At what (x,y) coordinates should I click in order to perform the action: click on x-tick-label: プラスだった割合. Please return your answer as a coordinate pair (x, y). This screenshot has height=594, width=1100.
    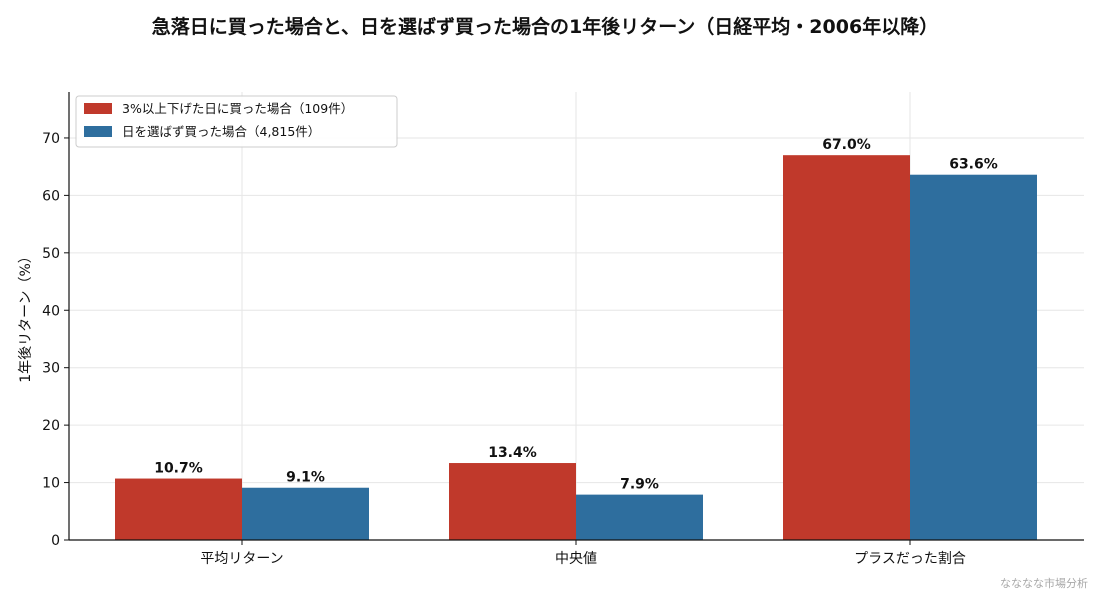
    Looking at the image, I should click on (910, 558).